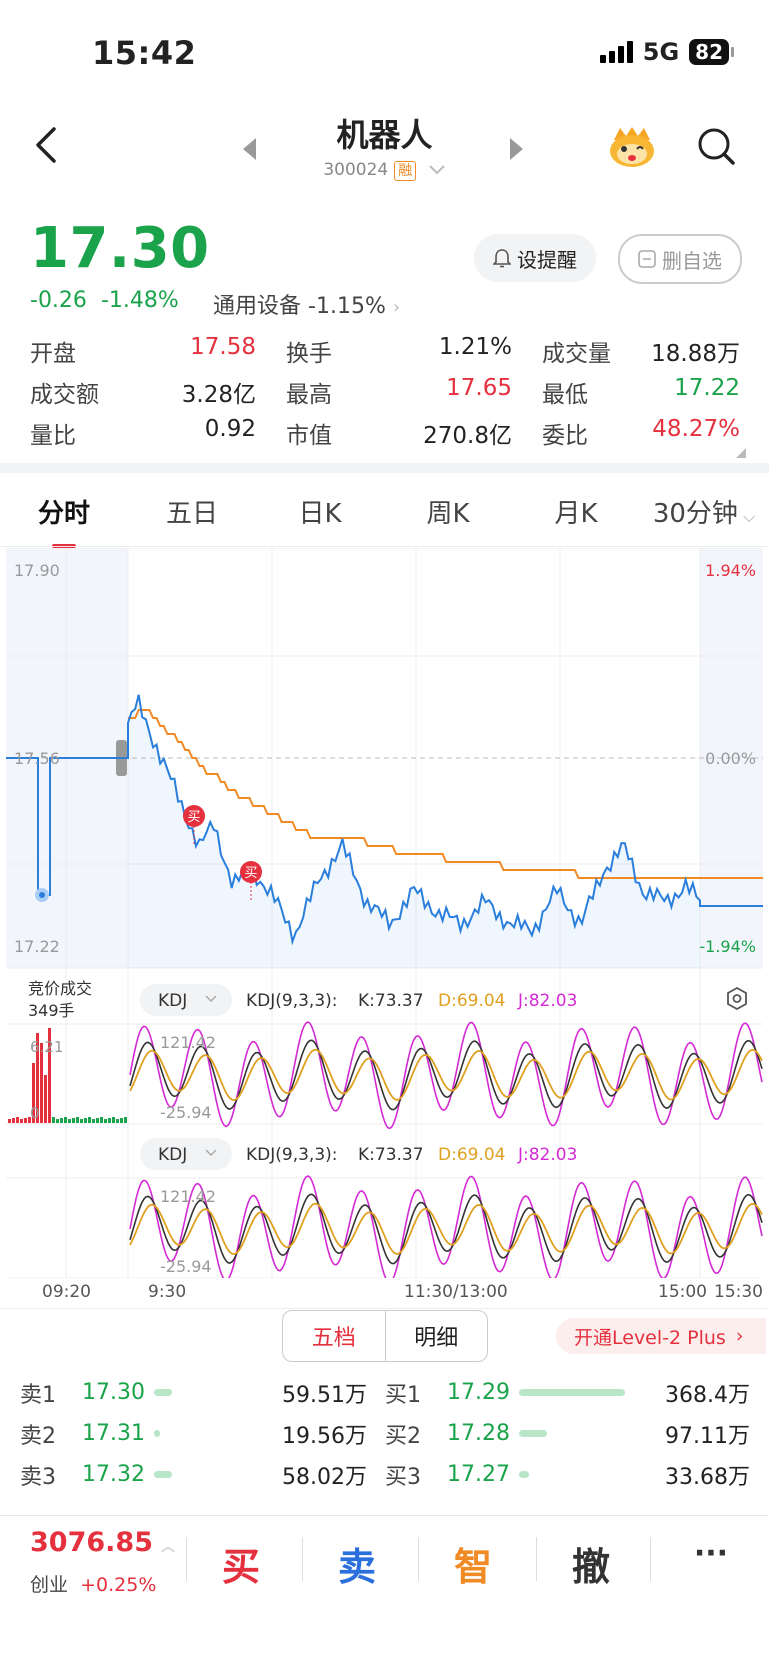 This screenshot has width=769, height=1666. Describe the element at coordinates (202, 1475) in the screenshot. I see `sell-level: 卖3 17.32 58.02万` at that location.